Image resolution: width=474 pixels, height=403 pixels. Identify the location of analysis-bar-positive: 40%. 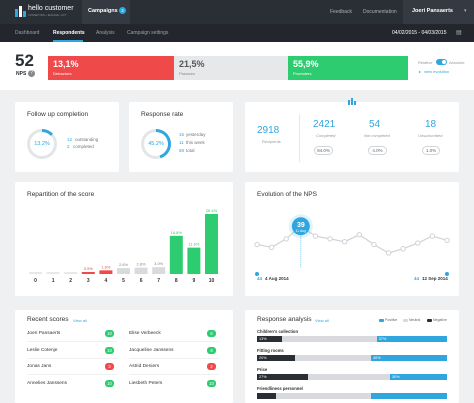
(409, 358).